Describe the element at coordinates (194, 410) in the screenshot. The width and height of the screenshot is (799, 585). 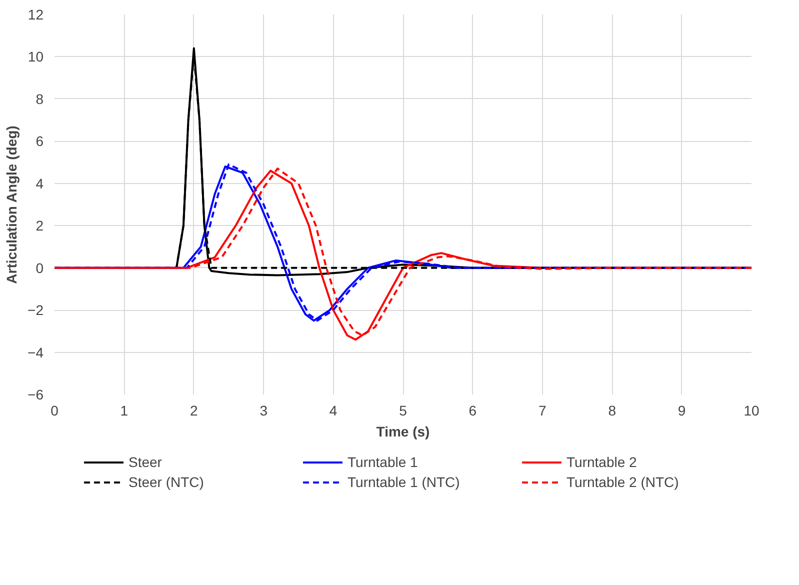
I see `x-tick-label: 2` at that location.